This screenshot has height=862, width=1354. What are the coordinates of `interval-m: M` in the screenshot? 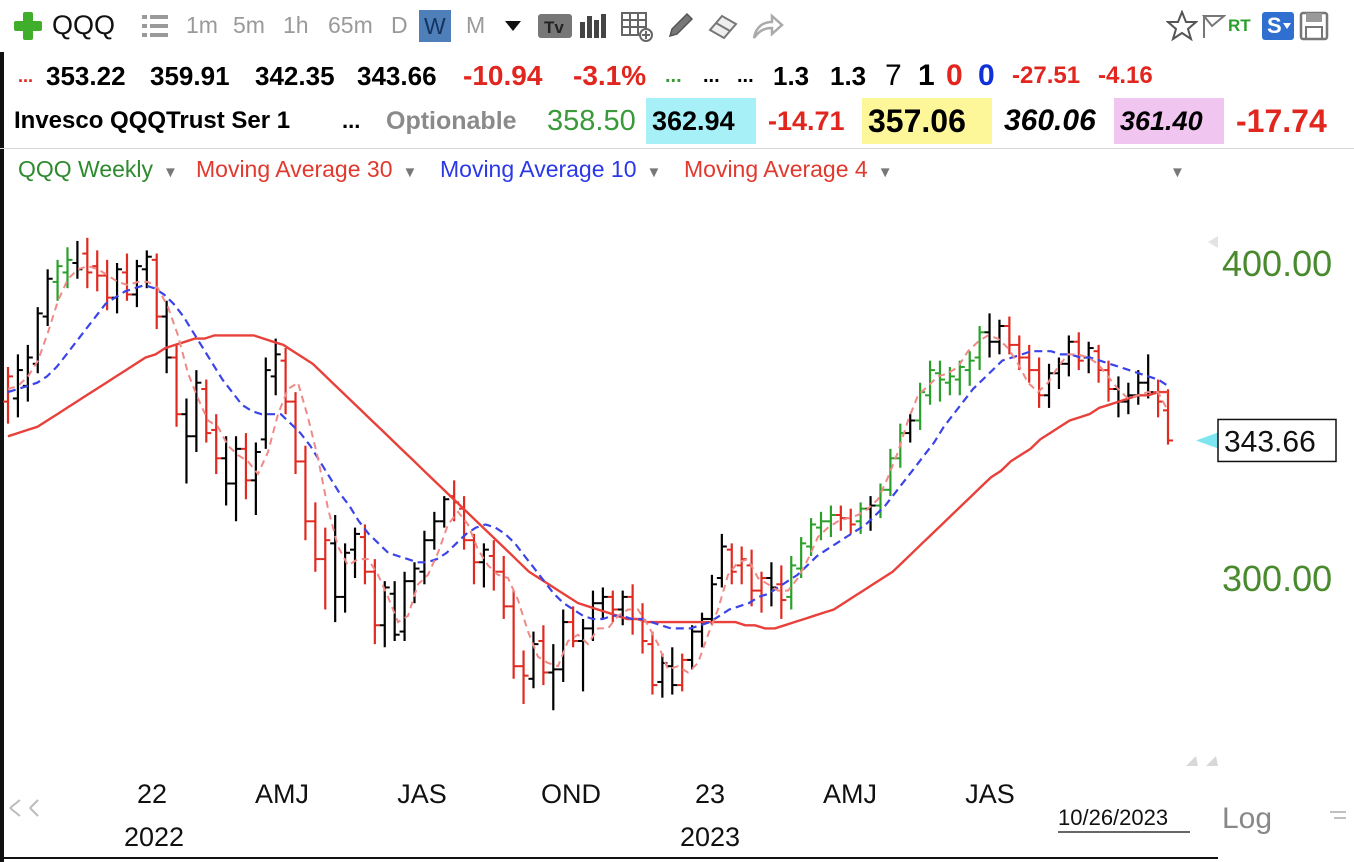 It's located at (476, 25).